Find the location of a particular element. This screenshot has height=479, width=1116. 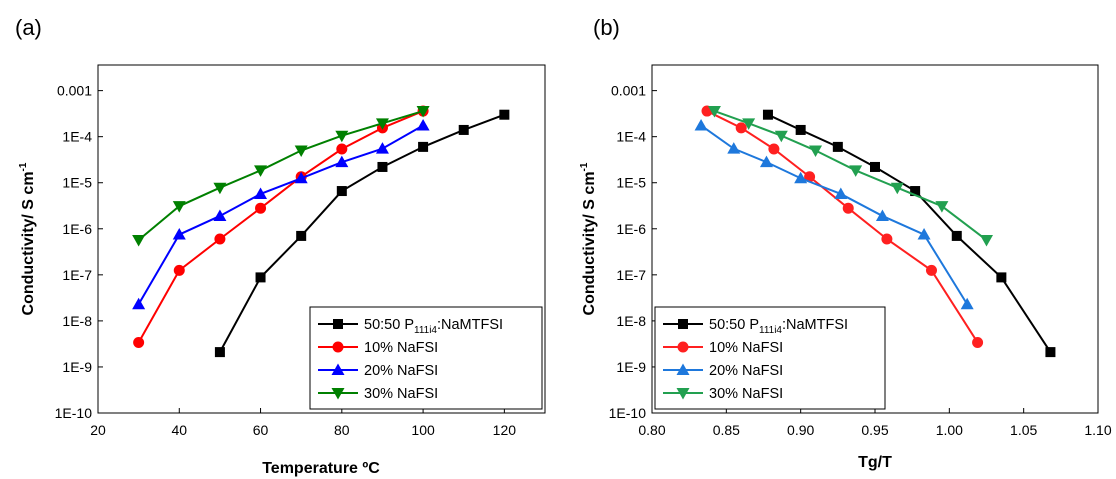

panel-a-y-tick-label: 1E-5 is located at coordinates (77, 183).